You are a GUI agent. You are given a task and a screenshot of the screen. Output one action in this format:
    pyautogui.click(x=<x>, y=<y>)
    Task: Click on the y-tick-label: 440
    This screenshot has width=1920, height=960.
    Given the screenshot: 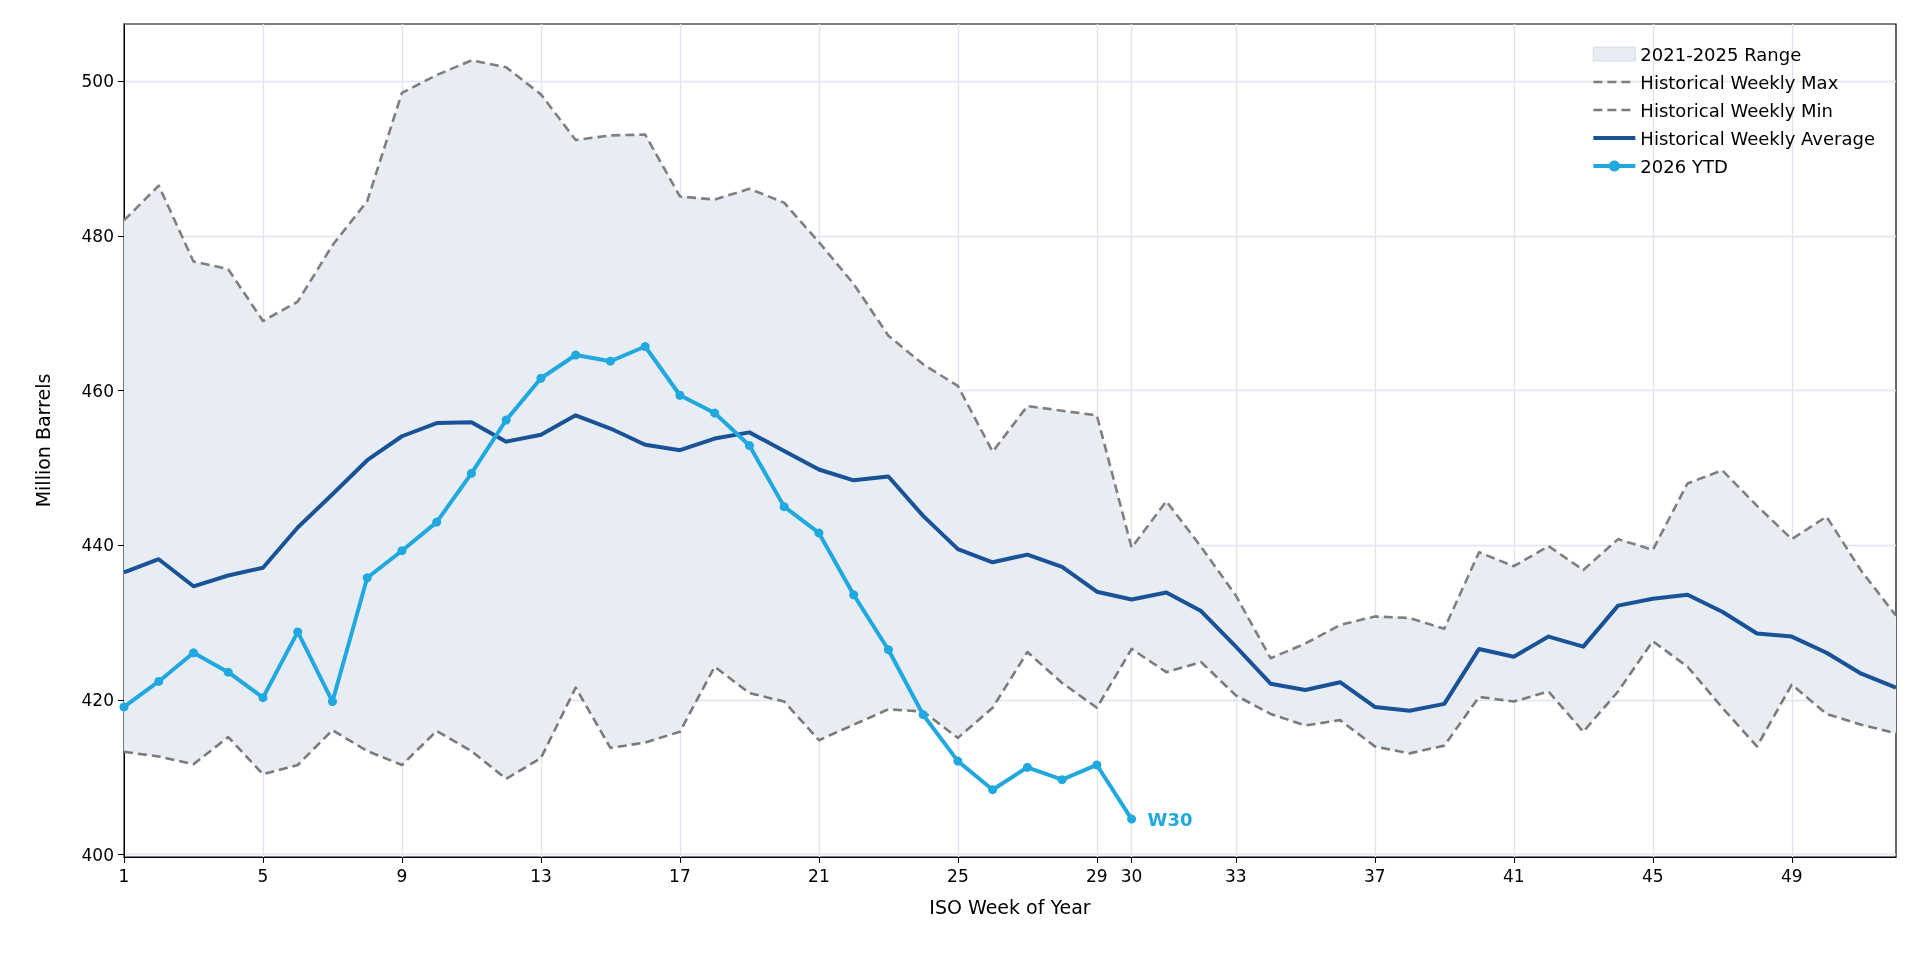 What is the action you would take?
    pyautogui.click(x=97, y=545)
    